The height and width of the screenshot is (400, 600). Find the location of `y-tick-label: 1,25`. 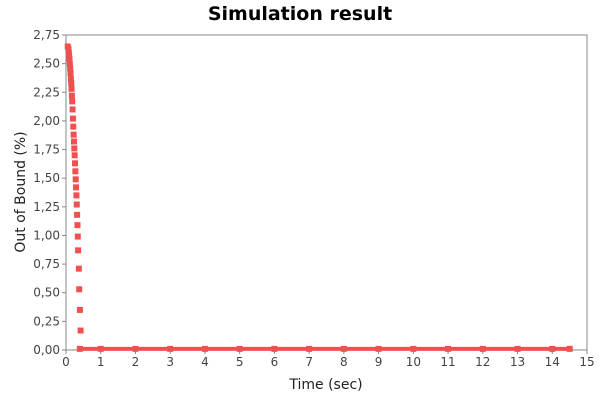

y-tick-label: 1,25 is located at coordinates (46, 207).